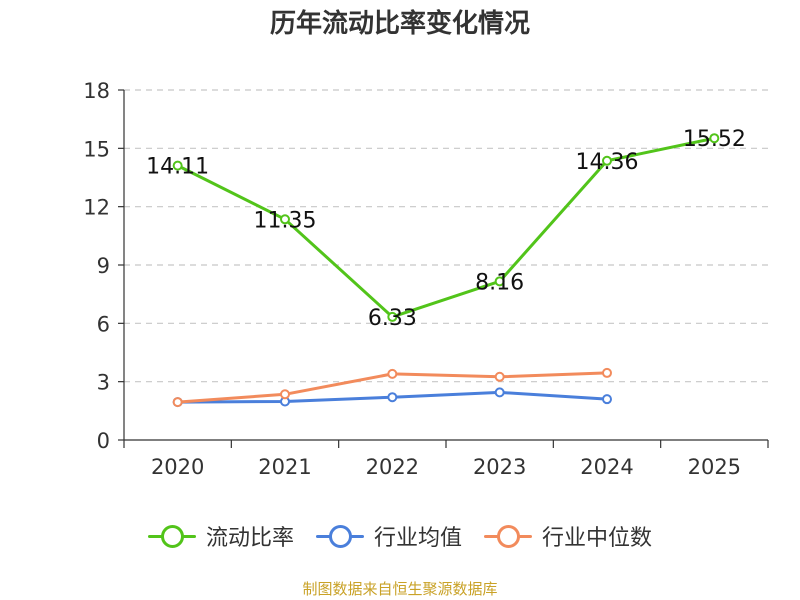  What do you see at coordinates (103, 441) in the screenshot?
I see `y-tick-label: 0` at bounding box center [103, 441].